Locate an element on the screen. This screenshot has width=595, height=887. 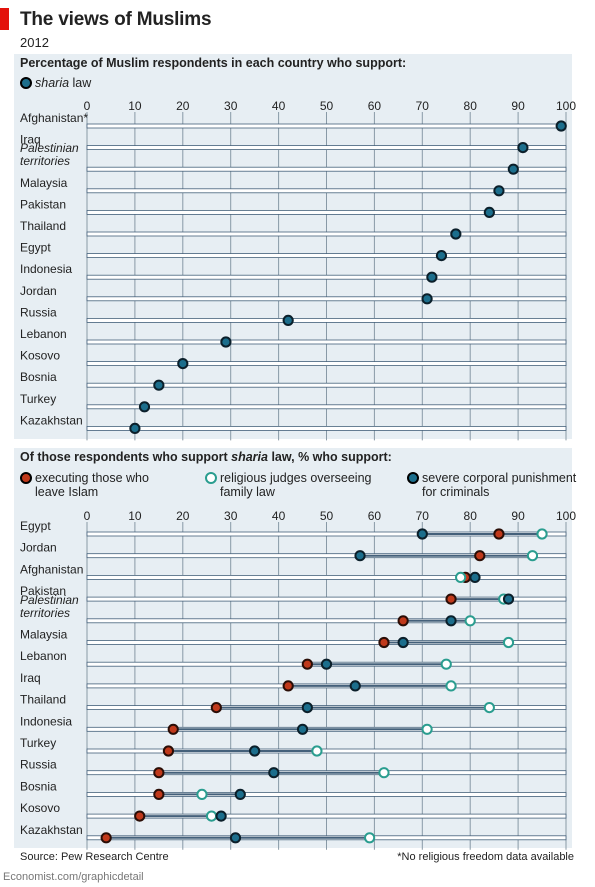
chart2-category-label: Malaysia is located at coordinates (44, 635).